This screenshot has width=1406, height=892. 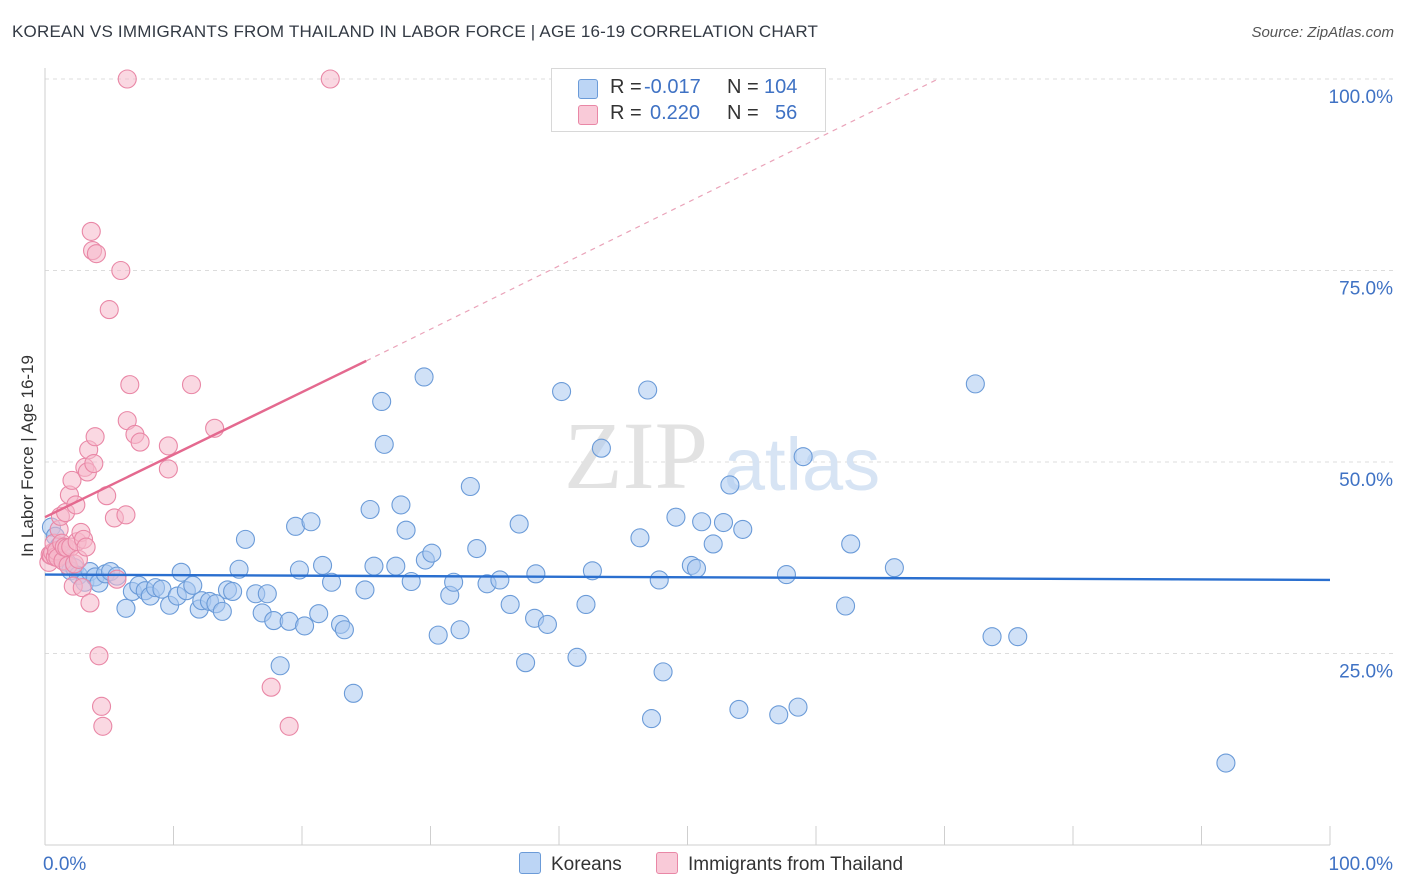 What do you see at coordinates (1361, 864) in the screenshot?
I see `x-tick-label: 100.0%` at bounding box center [1361, 864].